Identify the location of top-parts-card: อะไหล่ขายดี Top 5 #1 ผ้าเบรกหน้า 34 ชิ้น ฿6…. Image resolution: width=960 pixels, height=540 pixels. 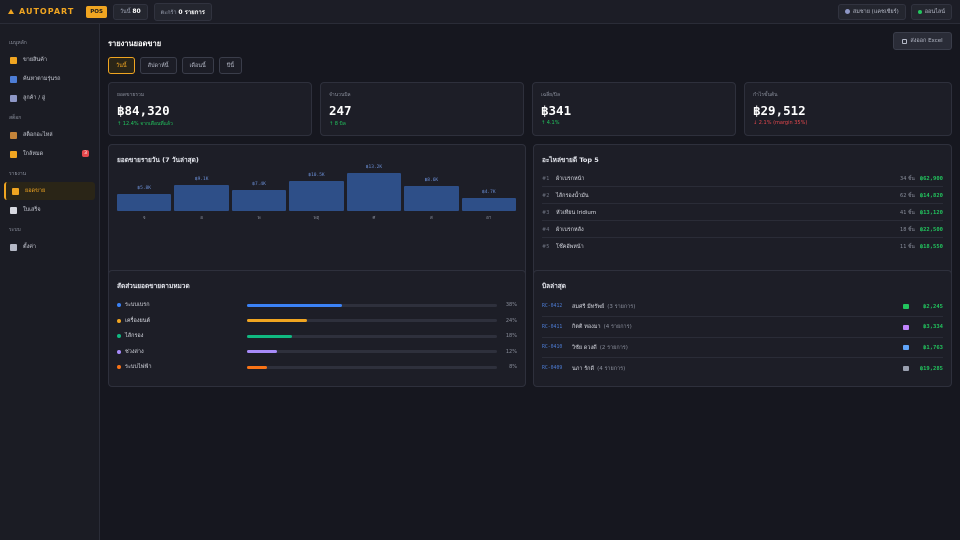
(742, 214).